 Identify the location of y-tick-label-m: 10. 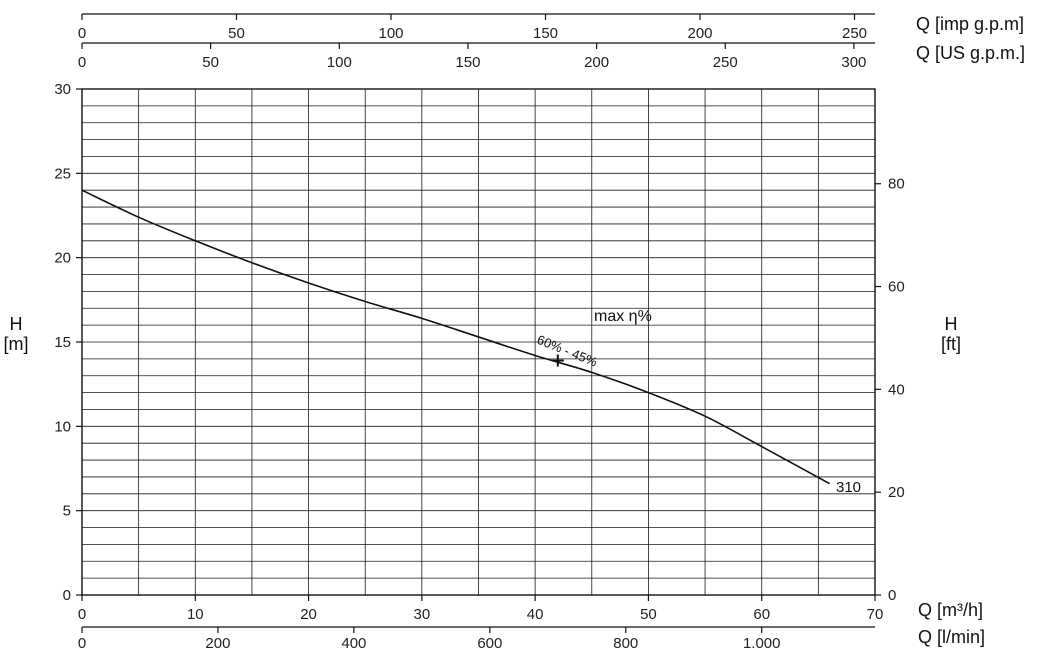
(62, 426).